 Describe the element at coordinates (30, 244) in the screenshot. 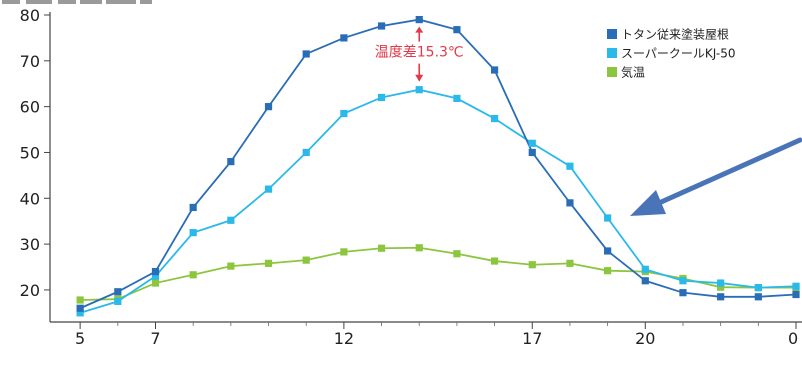

I see `y-tick-label: 30` at that location.